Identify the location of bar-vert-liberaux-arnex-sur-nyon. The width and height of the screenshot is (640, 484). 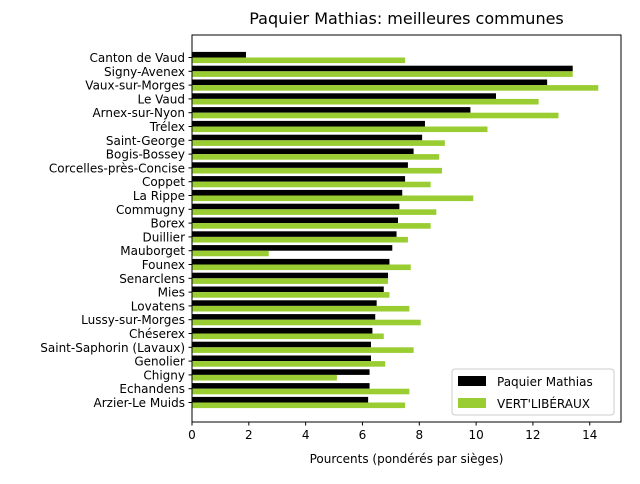
(375, 115).